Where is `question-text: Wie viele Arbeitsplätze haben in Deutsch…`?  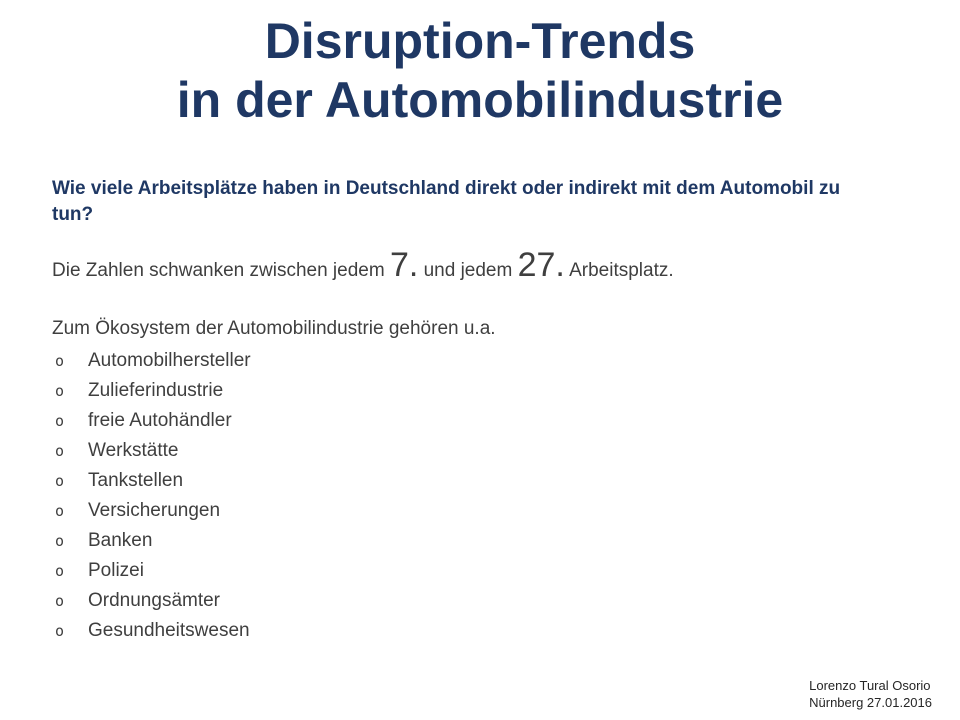 question-text: Wie viele Arbeitsplätze haben in Deutsch… is located at coordinates (446, 202).